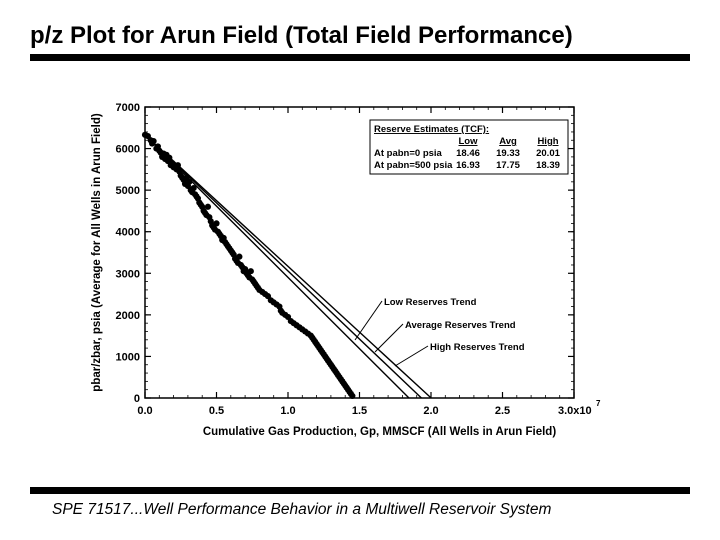  I want to click on x-tick-label: 0.5, so click(216, 411).